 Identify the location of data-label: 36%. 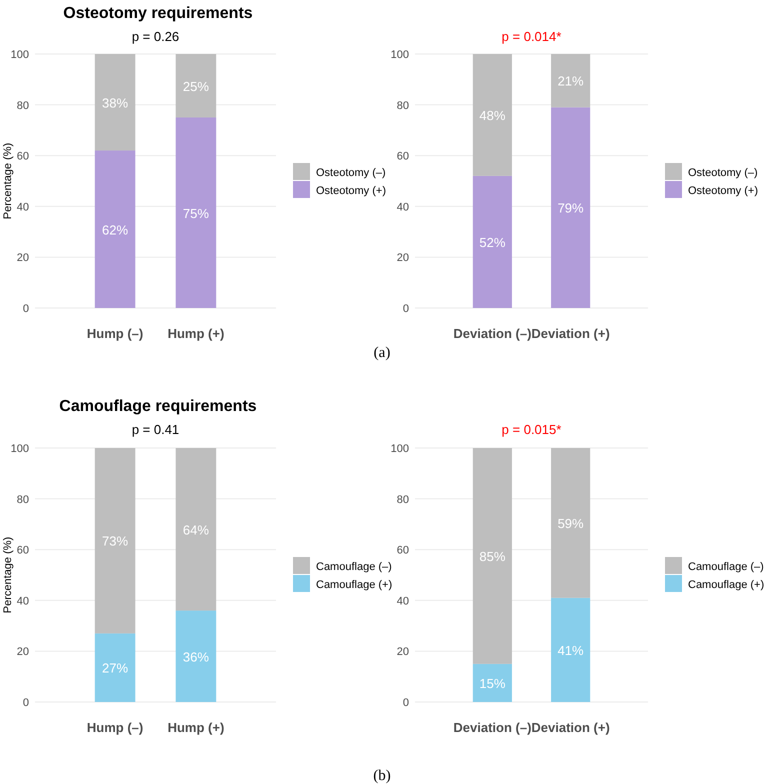
(196, 656).